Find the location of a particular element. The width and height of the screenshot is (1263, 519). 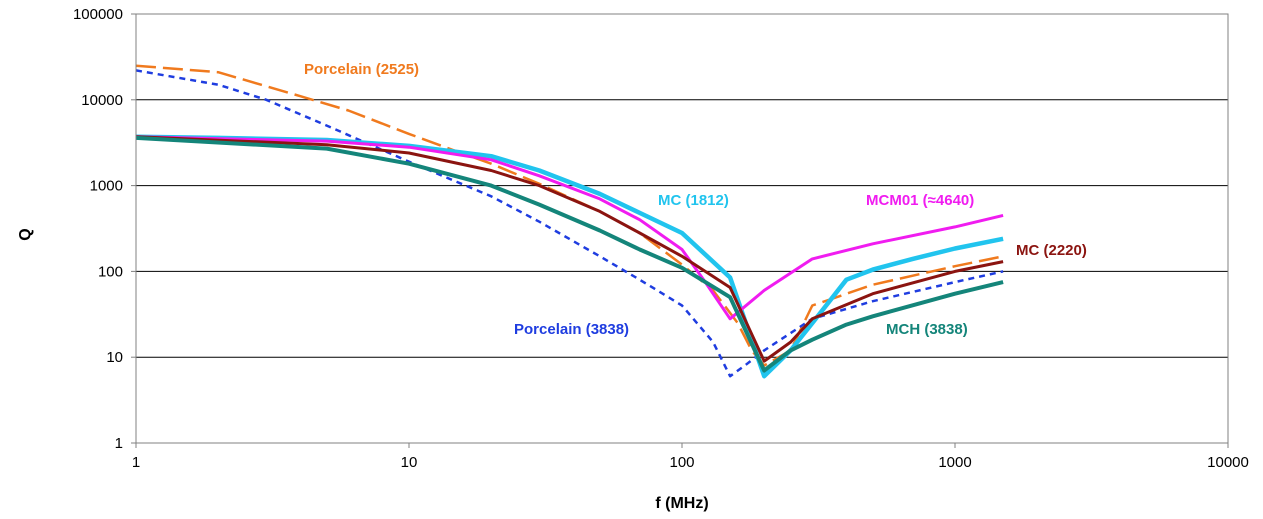

y-tick-labels: 1 10 100 1000 10000 100000 is located at coordinates (98, 229).